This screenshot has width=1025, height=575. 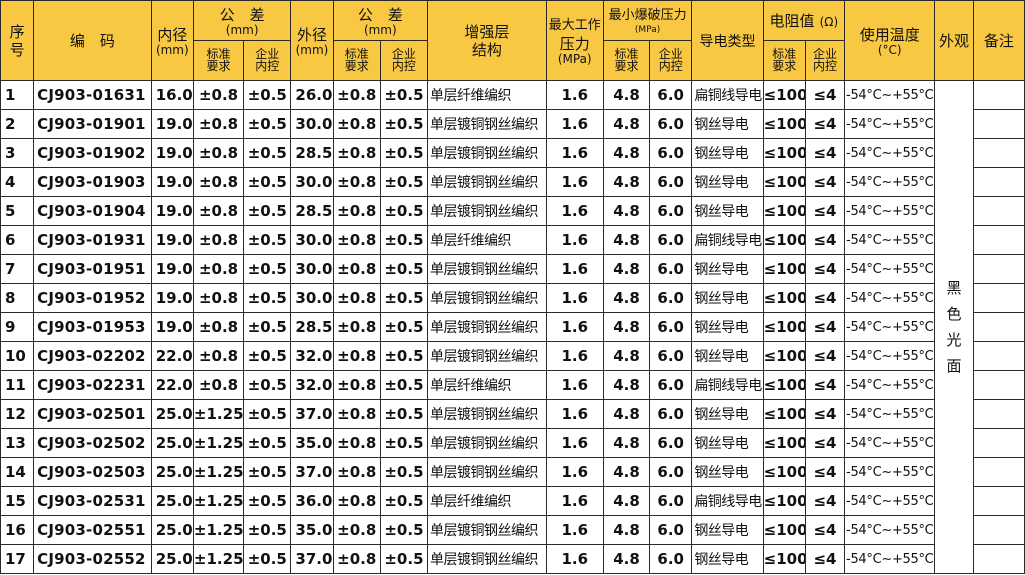 What do you see at coordinates (312, 414) in the screenshot?
I see `cell-outer-diameter: 37.0` at bounding box center [312, 414].